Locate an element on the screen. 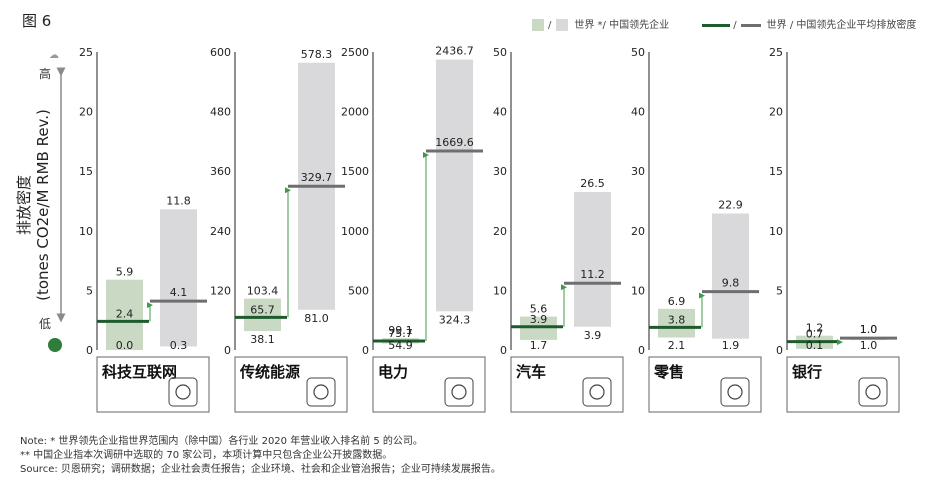 This screenshot has height=485, width=944. tech-network-icon-mark is located at coordinates (183, 392).